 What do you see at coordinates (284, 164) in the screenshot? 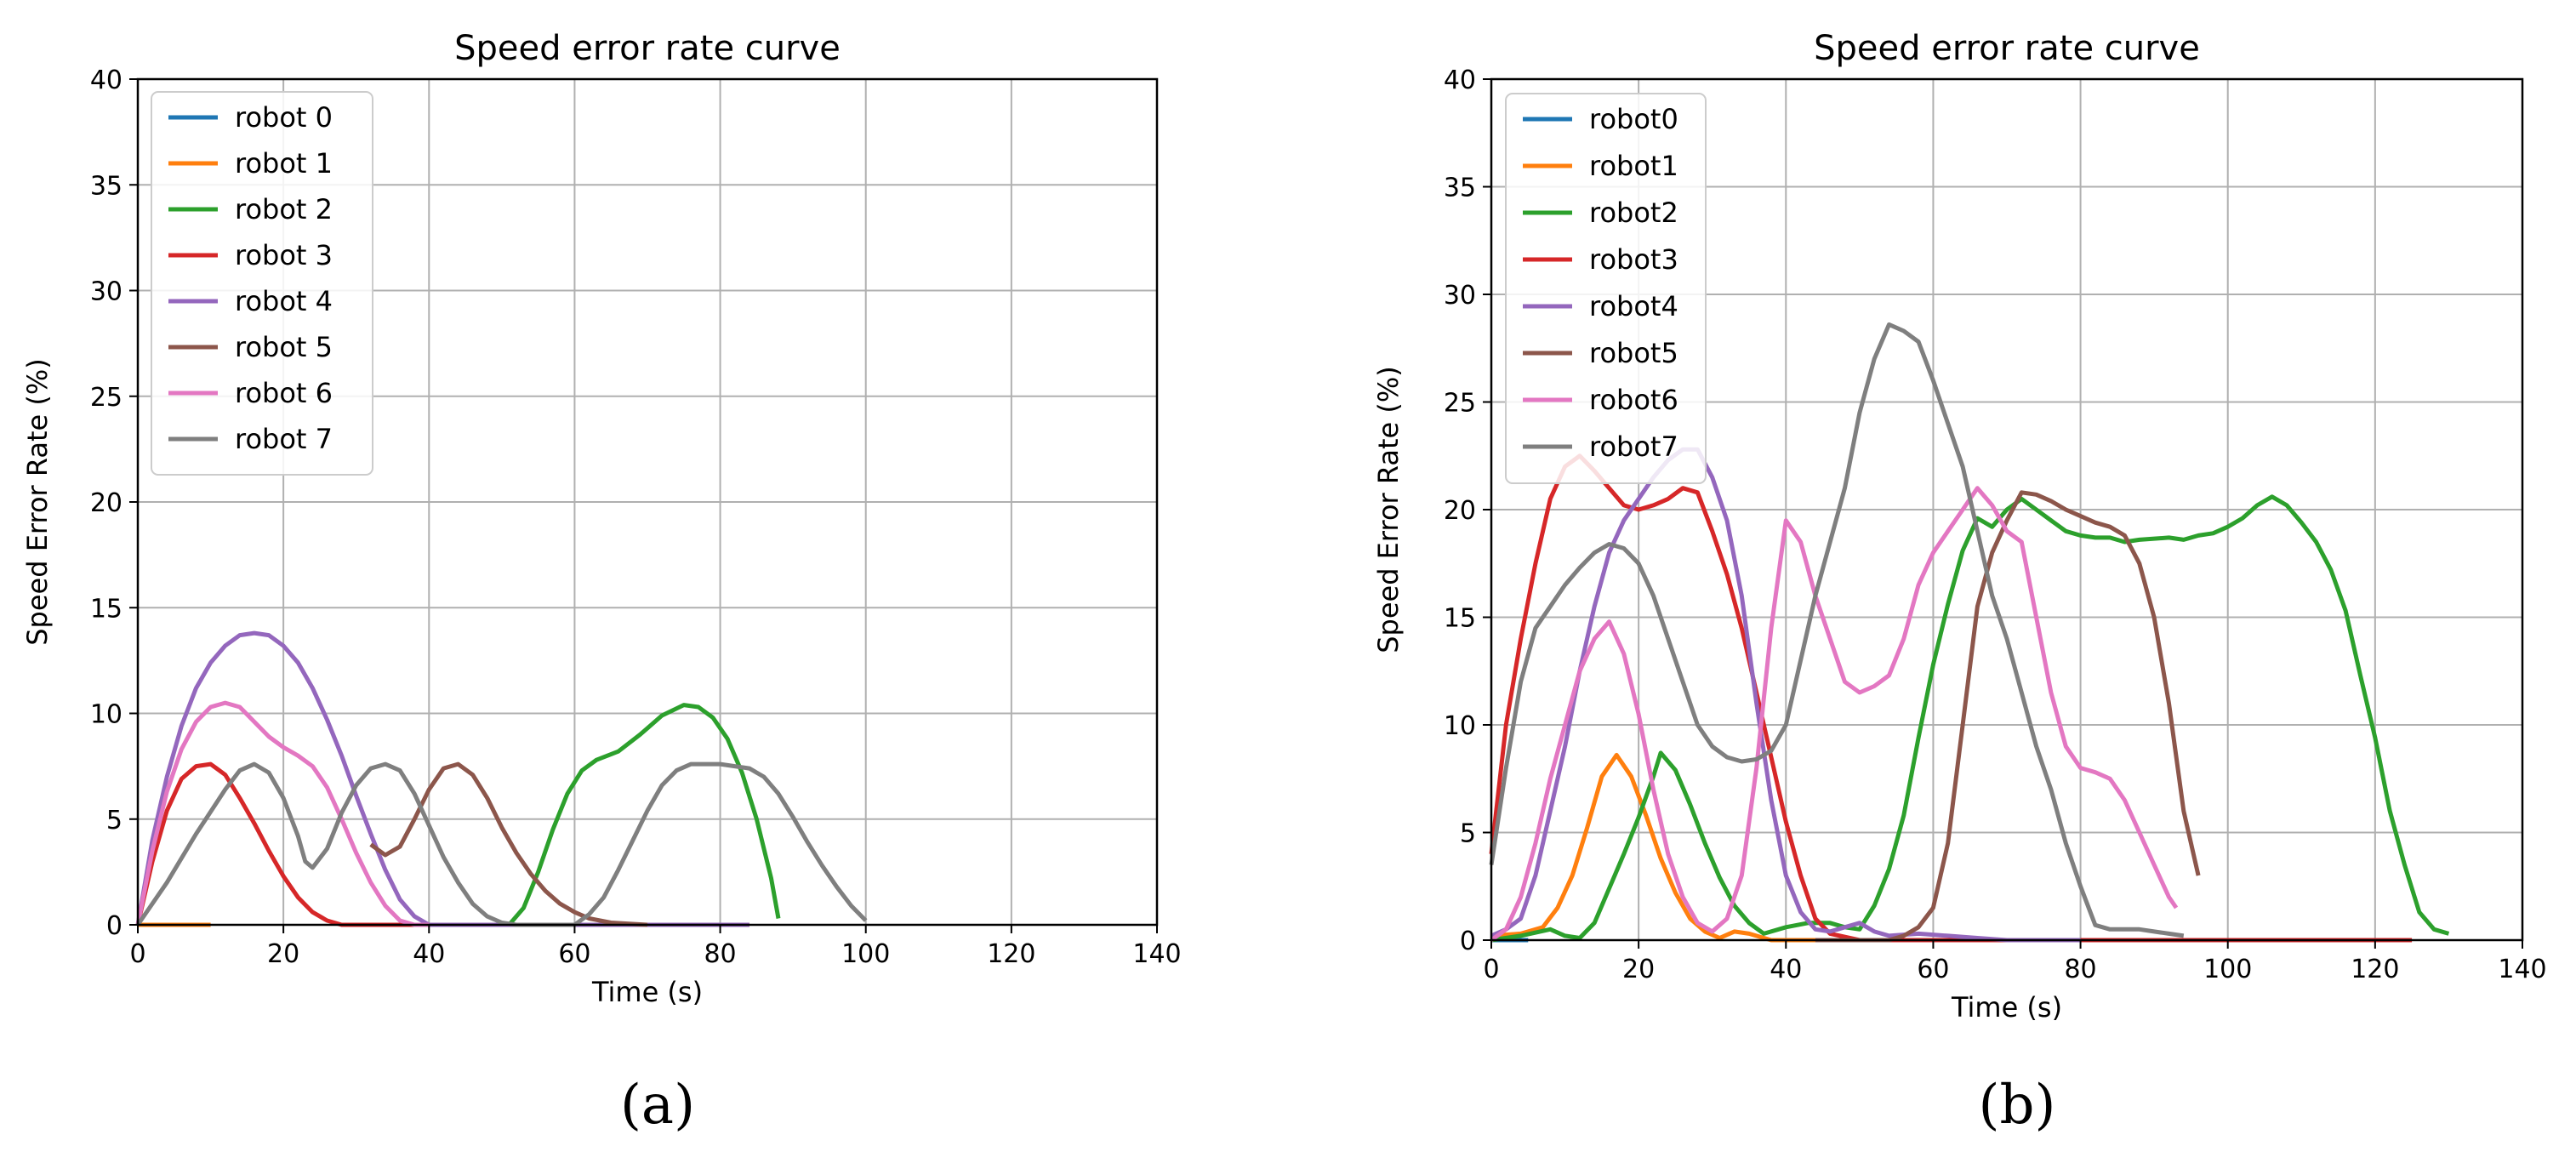
I see `legend-entry: robot 1` at bounding box center [284, 164].